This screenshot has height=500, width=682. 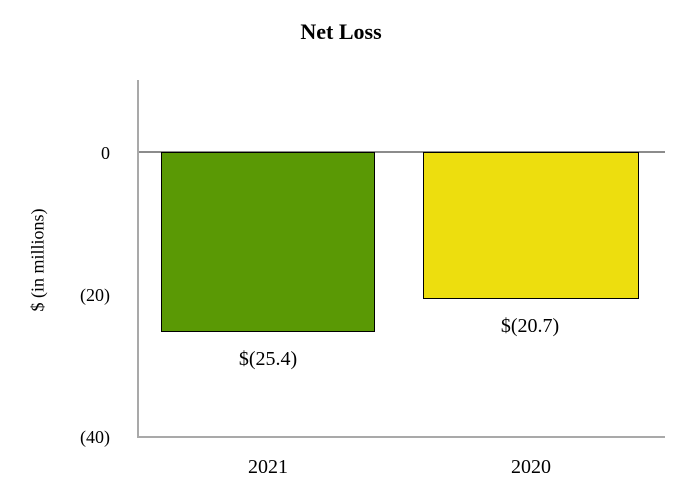 What do you see at coordinates (95, 295) in the screenshot?
I see `y-tick-minus-20: (20)` at bounding box center [95, 295].